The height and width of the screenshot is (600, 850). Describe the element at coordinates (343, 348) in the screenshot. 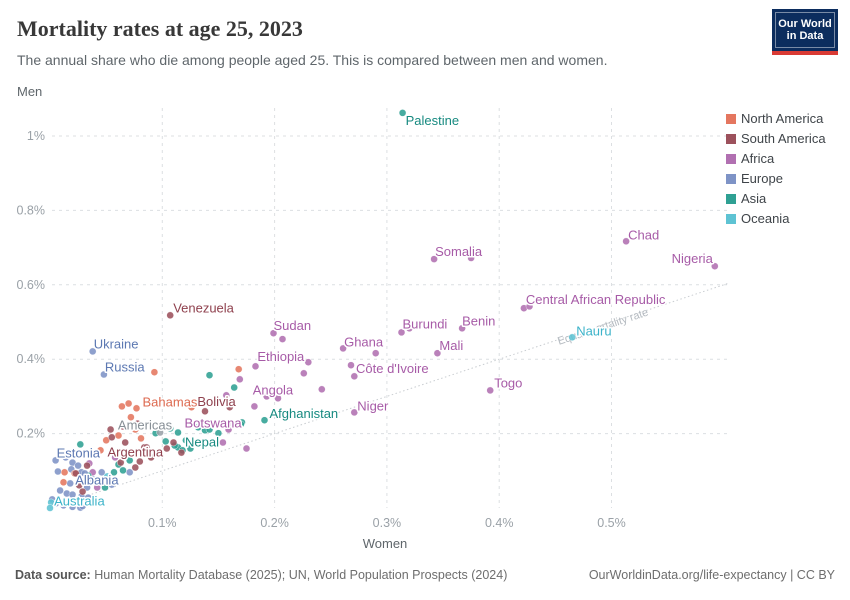

I see `point-ghana` at that location.